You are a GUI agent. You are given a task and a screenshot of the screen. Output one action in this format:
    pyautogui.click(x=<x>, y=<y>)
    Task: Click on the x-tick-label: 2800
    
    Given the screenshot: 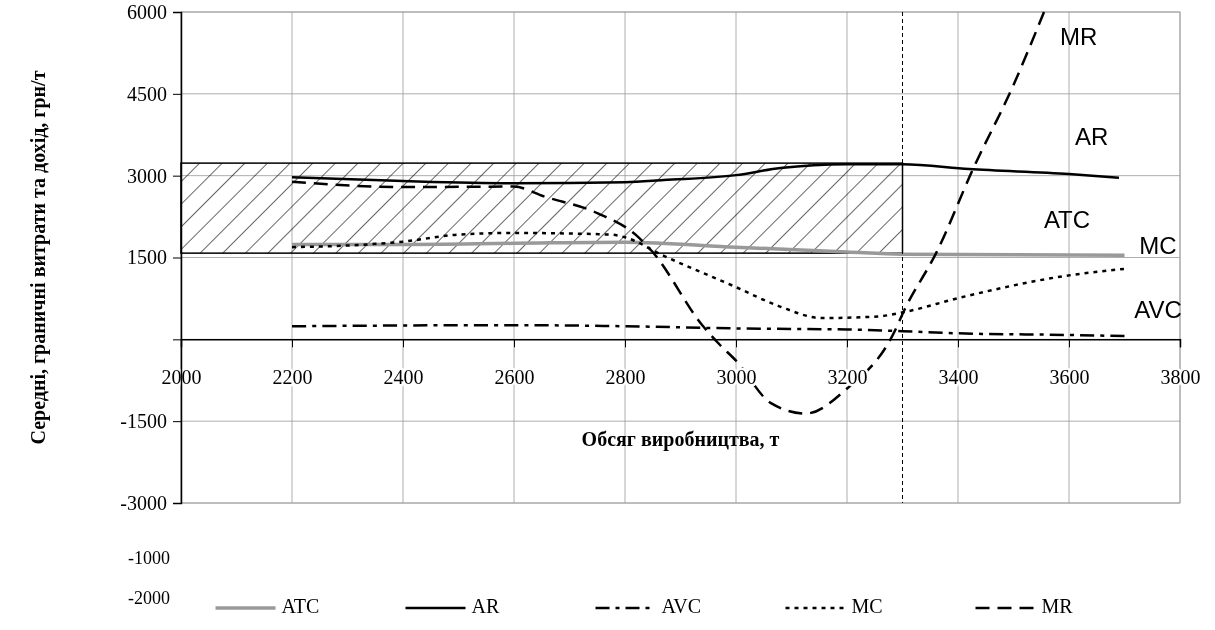 What is the action you would take?
    pyautogui.click(x=625, y=376)
    